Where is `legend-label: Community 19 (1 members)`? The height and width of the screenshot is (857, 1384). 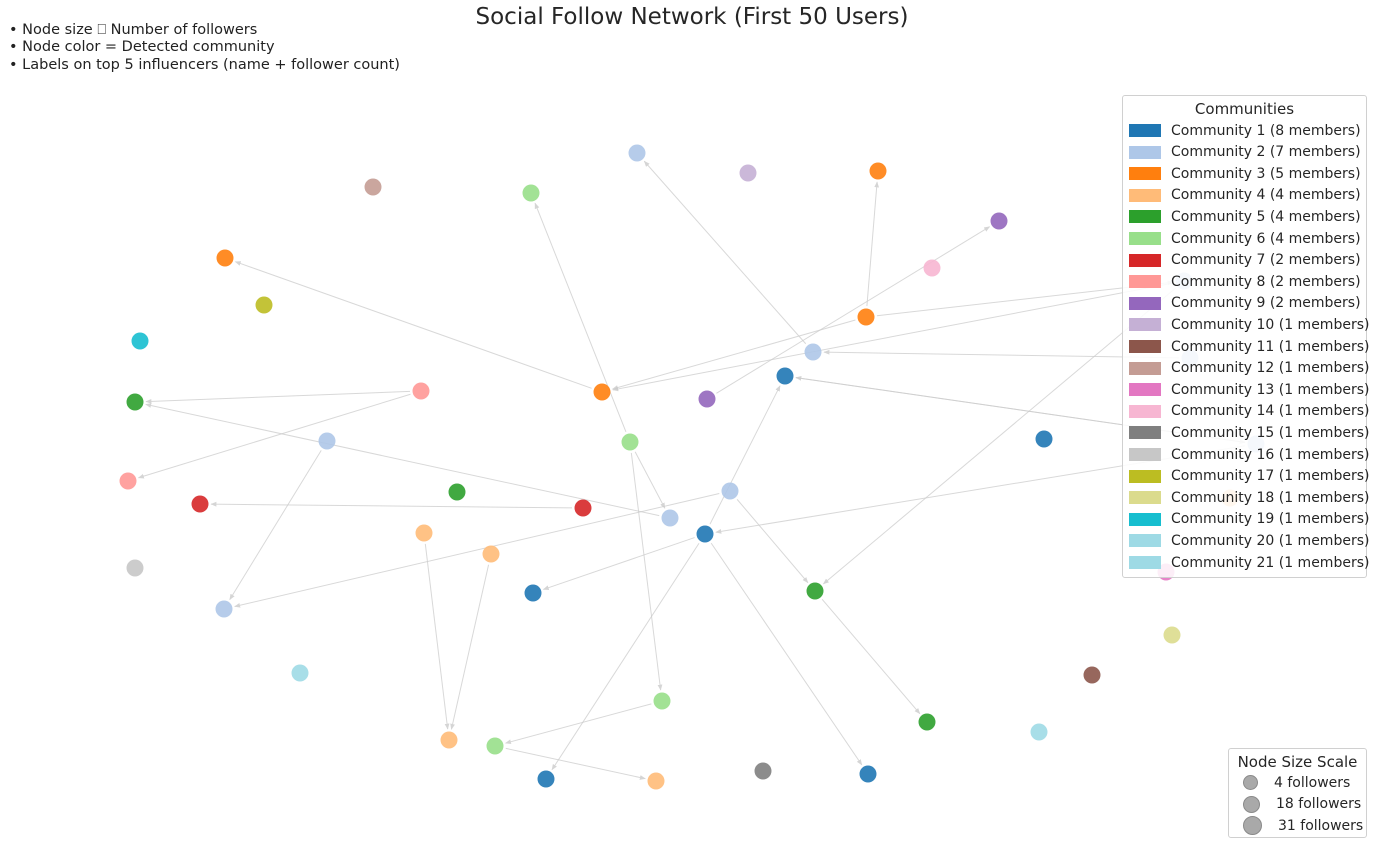
legend-label: Community 19 (1 members) is located at coordinates (1270, 519).